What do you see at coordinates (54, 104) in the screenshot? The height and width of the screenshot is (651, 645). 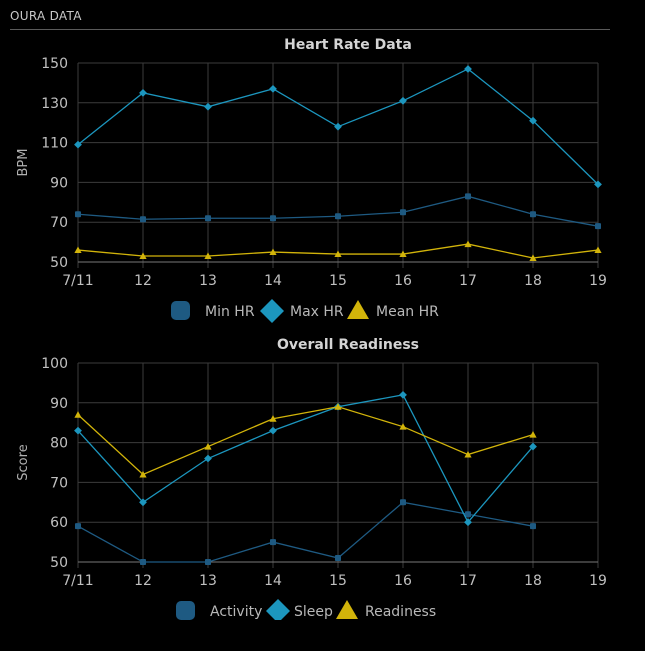 I see `y-tick-label: 130` at bounding box center [54, 104].